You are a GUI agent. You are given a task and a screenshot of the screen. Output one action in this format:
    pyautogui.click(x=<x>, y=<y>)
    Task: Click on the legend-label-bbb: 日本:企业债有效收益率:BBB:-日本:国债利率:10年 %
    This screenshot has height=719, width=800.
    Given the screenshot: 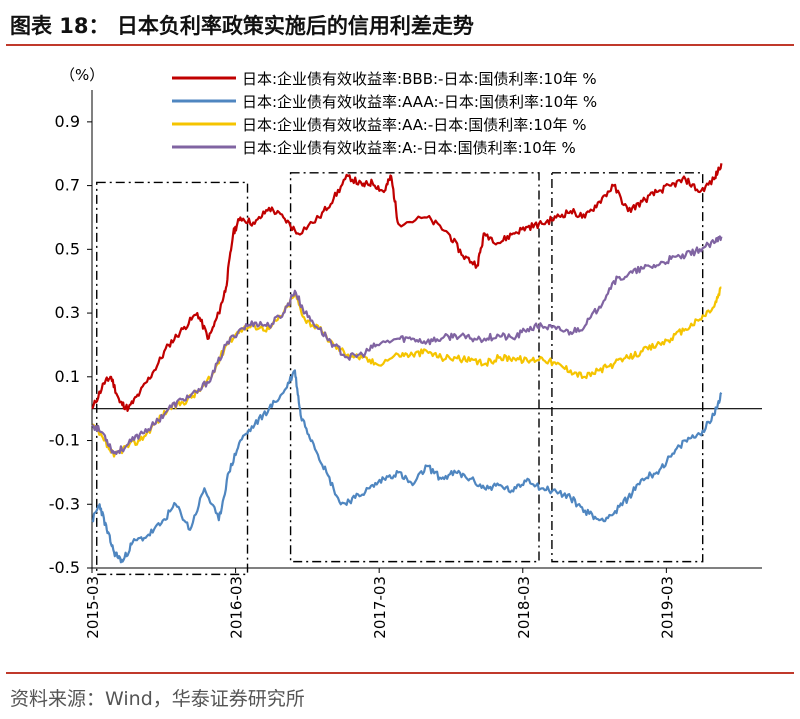 What is the action you would take?
    pyautogui.click(x=419, y=79)
    